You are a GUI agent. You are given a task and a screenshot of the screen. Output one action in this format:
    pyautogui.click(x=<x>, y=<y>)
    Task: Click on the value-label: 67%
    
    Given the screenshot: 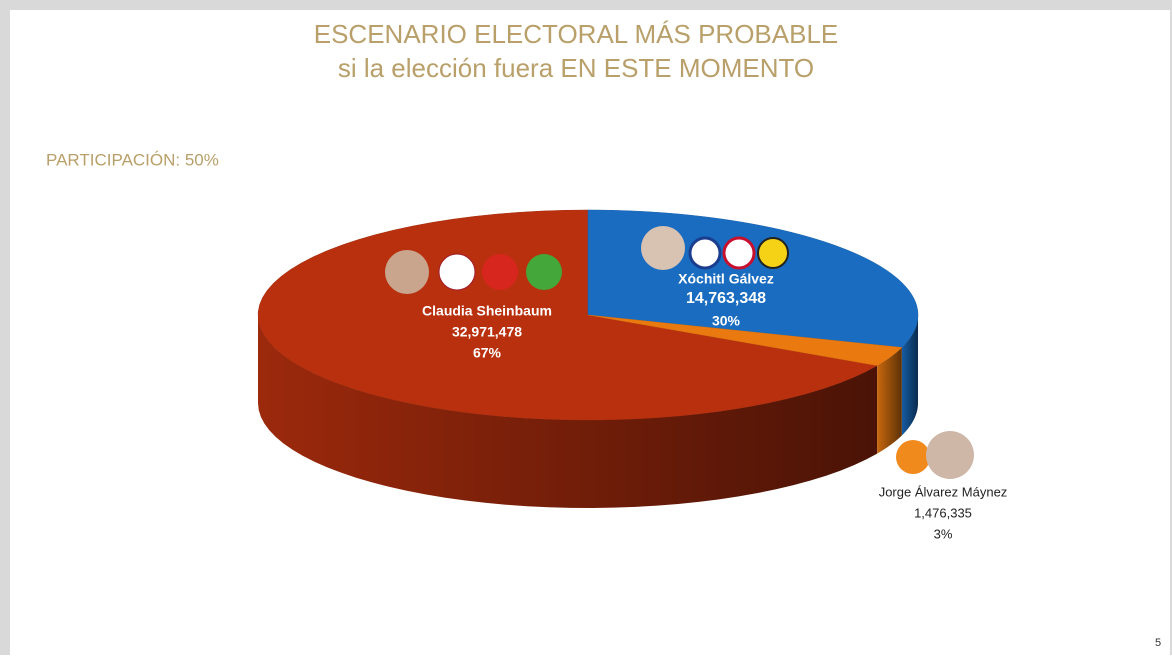 What is the action you would take?
    pyautogui.click(x=487, y=353)
    